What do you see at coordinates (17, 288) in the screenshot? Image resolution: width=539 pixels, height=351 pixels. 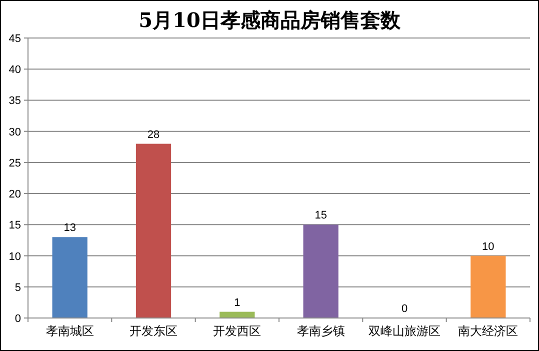 I see `y-tick-label: 5` at bounding box center [17, 288].